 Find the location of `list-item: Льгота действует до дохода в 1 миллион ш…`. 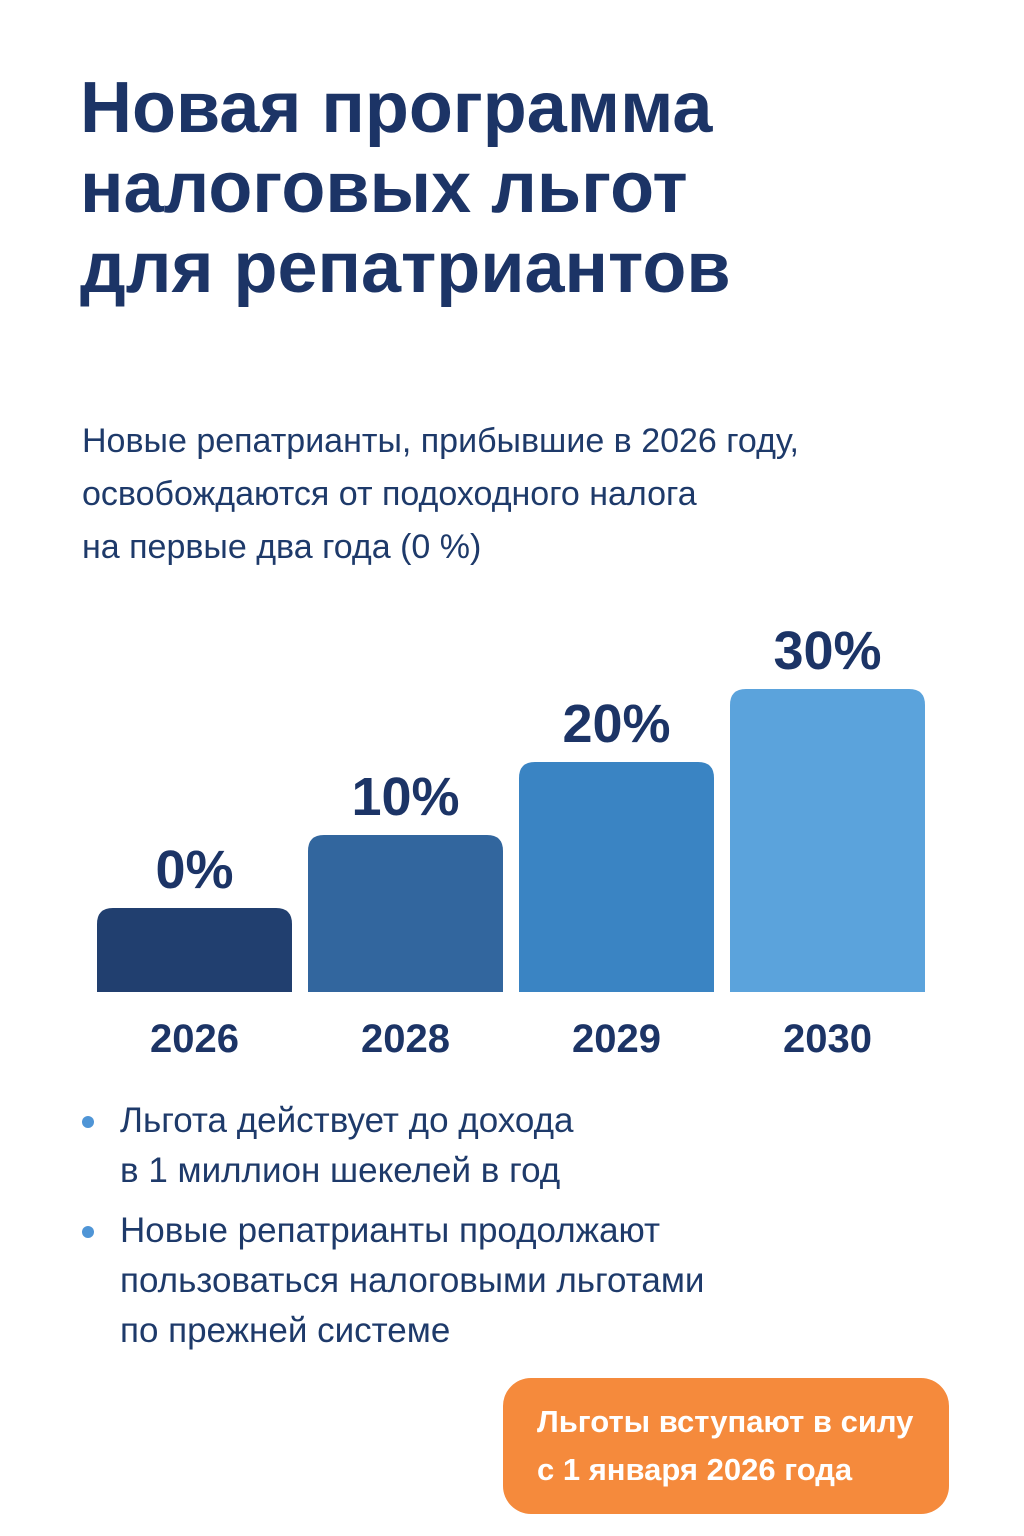

list-item: Льгота действует до дохода в 1 миллион ш… is located at coordinates (520, 1146).